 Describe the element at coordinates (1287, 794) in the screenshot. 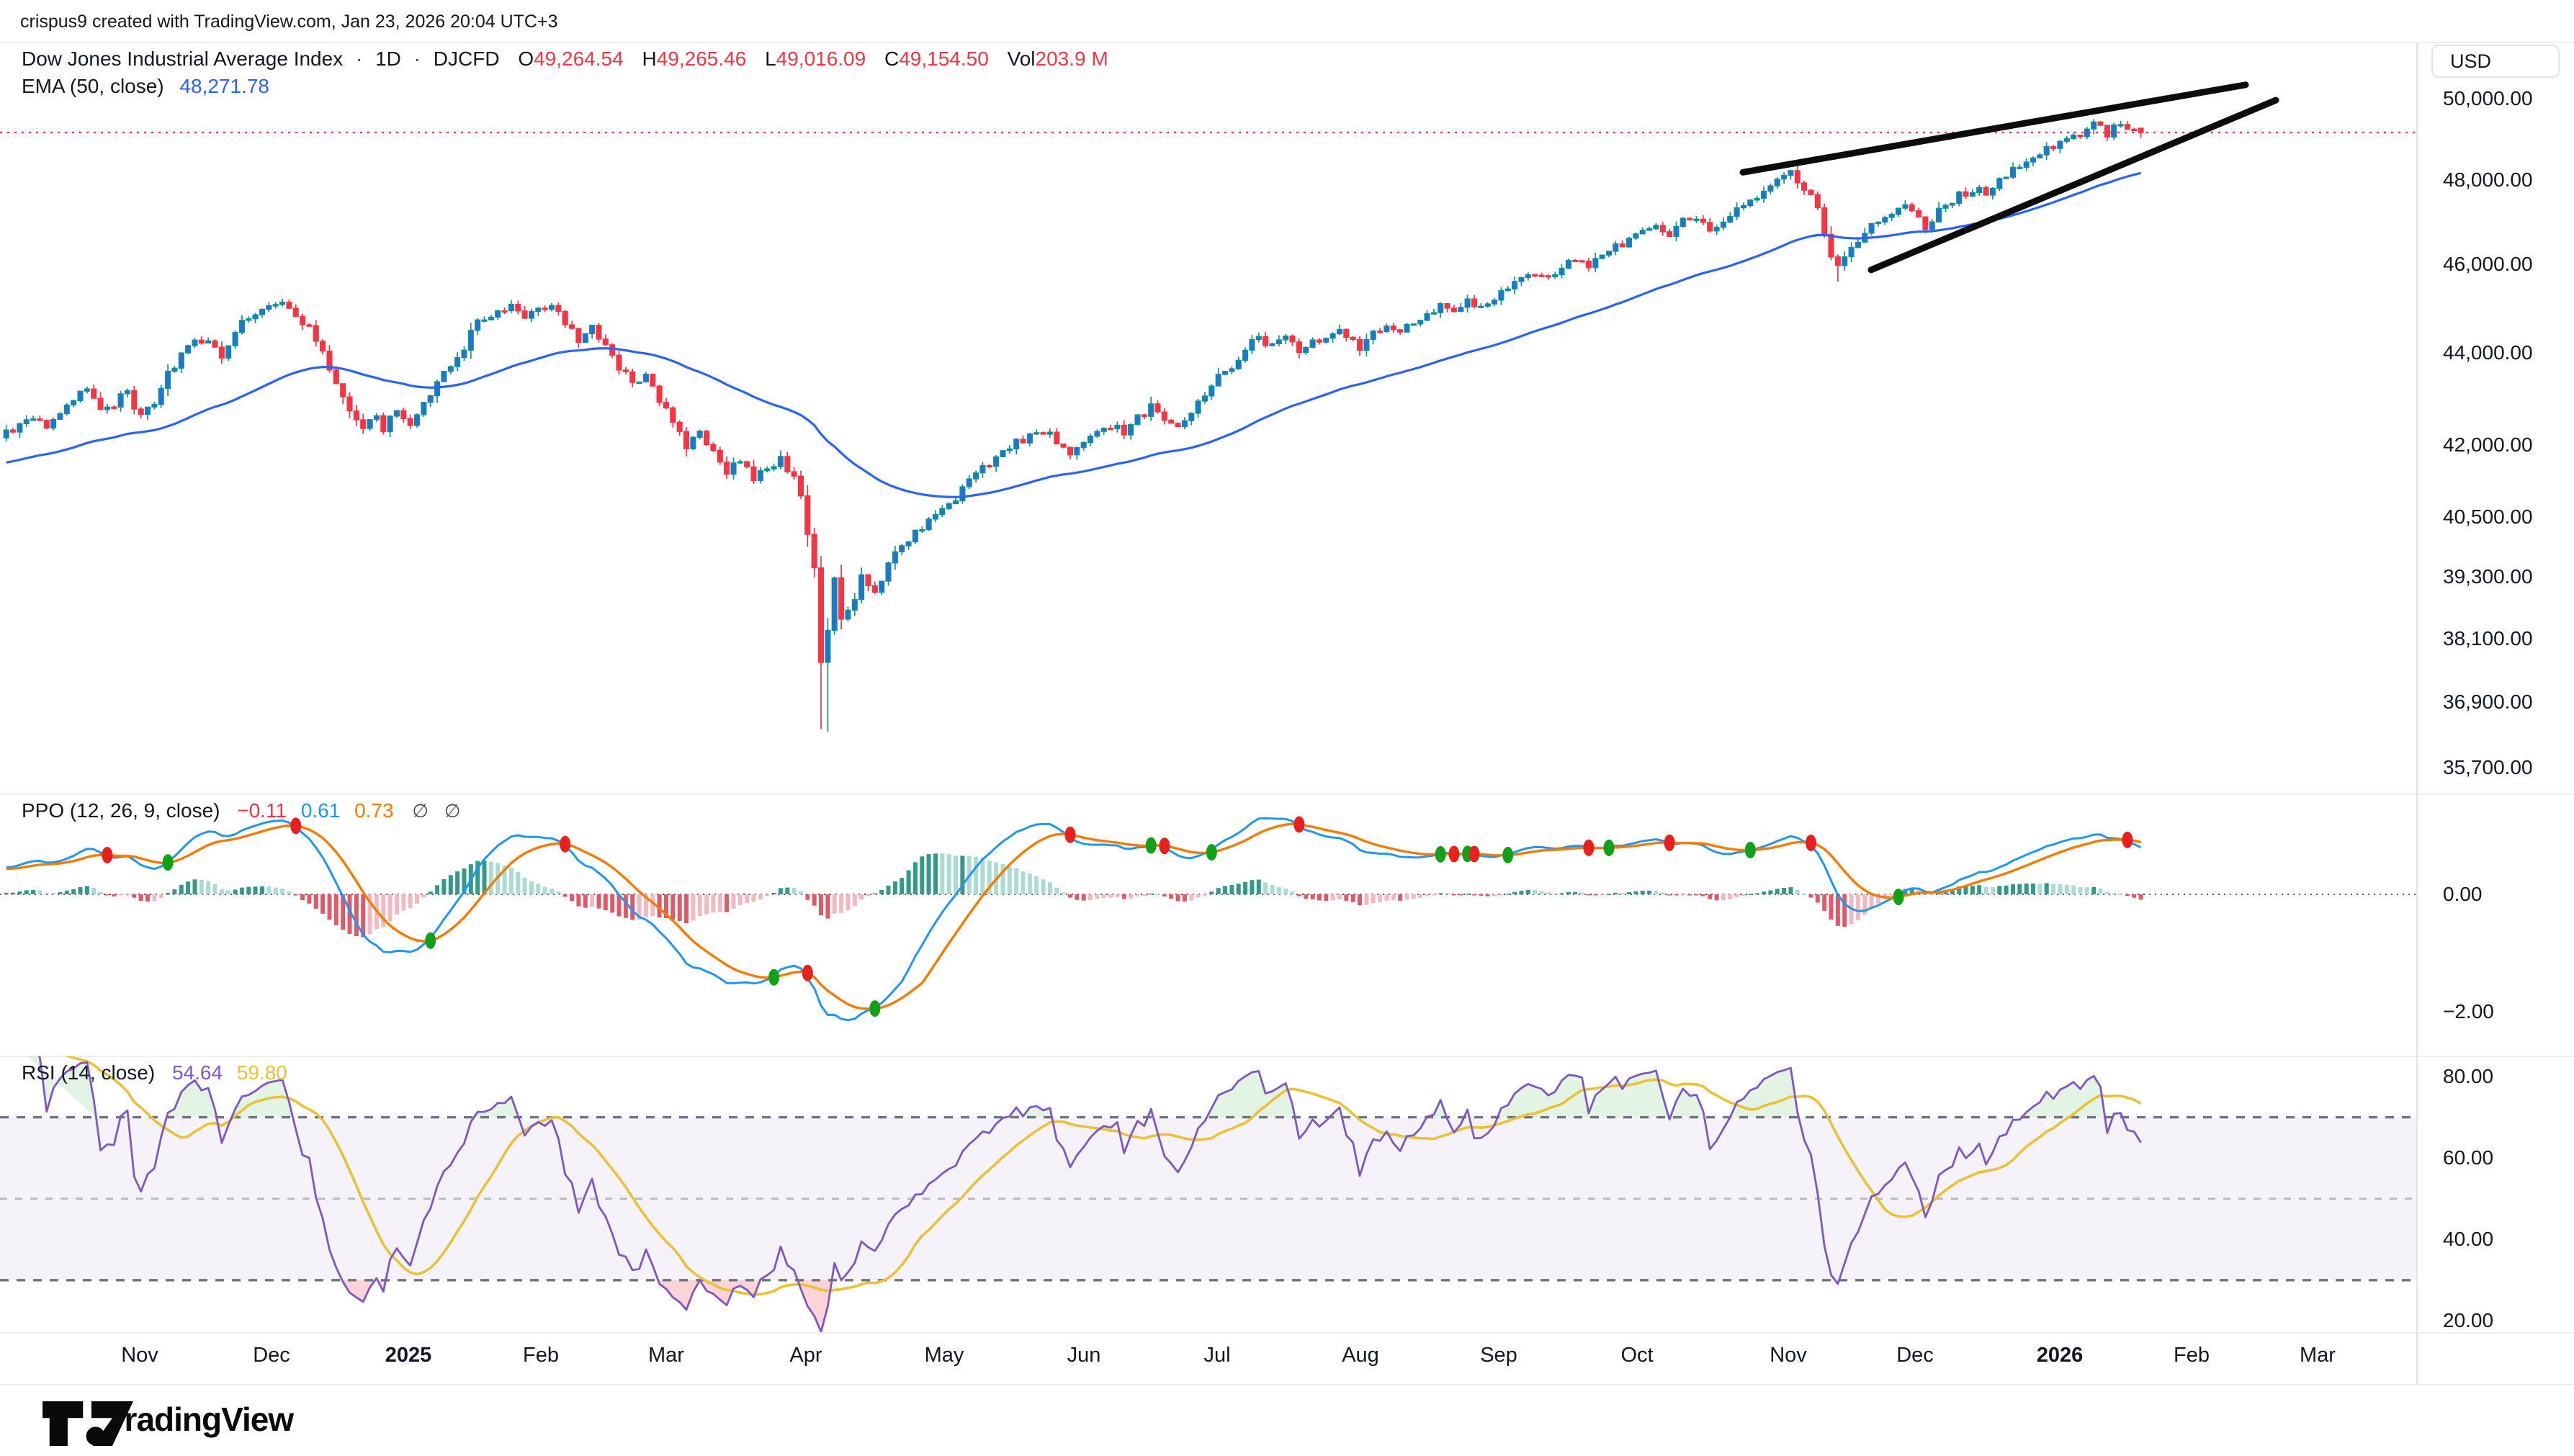

I see `pane-separator-ppo` at that location.